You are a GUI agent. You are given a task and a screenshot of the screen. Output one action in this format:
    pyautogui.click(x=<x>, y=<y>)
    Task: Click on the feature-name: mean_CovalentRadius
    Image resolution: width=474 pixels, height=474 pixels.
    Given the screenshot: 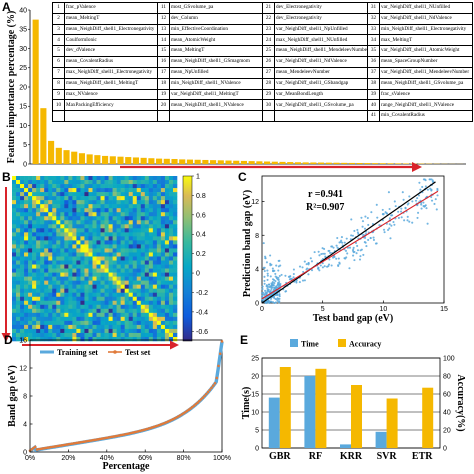 What is the action you would take?
    pyautogui.click(x=111, y=62)
    